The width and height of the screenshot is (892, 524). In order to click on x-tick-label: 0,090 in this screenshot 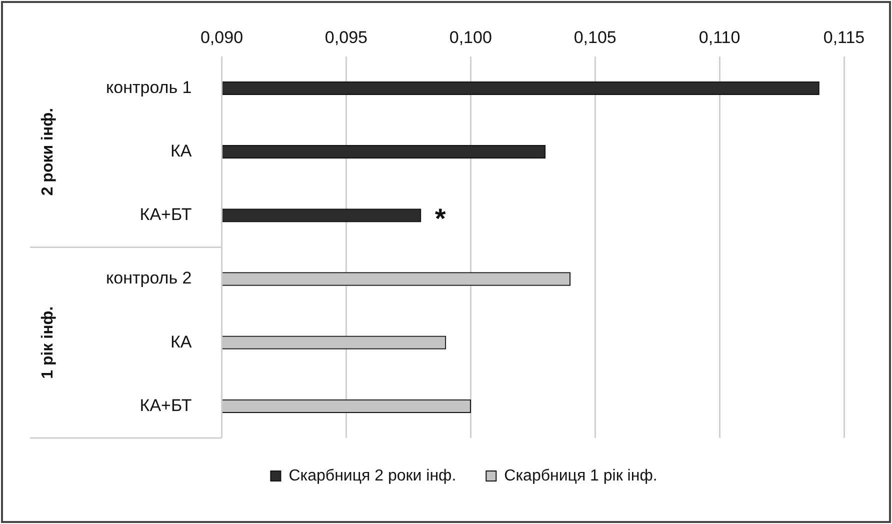, I will do `click(222, 37)`.